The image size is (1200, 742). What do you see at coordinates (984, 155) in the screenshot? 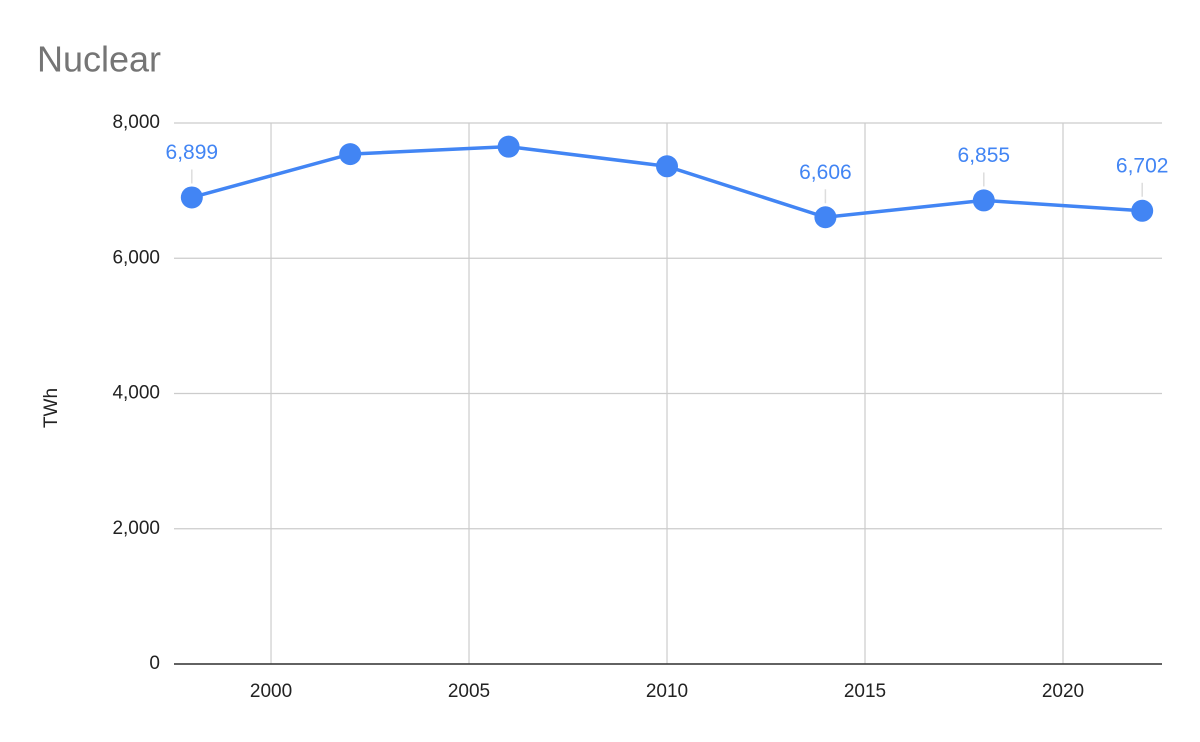
I see `data-label: 6,855` at bounding box center [984, 155].